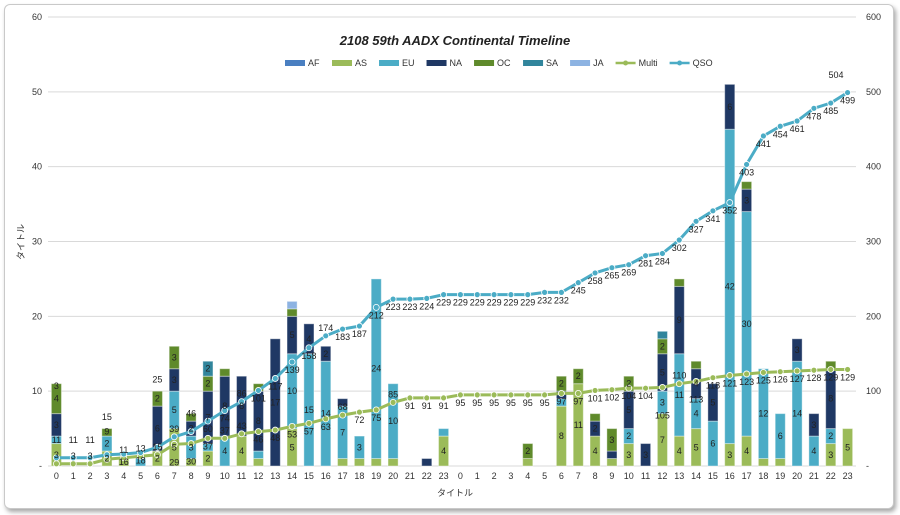 The height and width of the screenshot is (515, 900). Describe the element at coordinates (326, 476) in the screenshot. I see `x-tick-label: 16` at that location.